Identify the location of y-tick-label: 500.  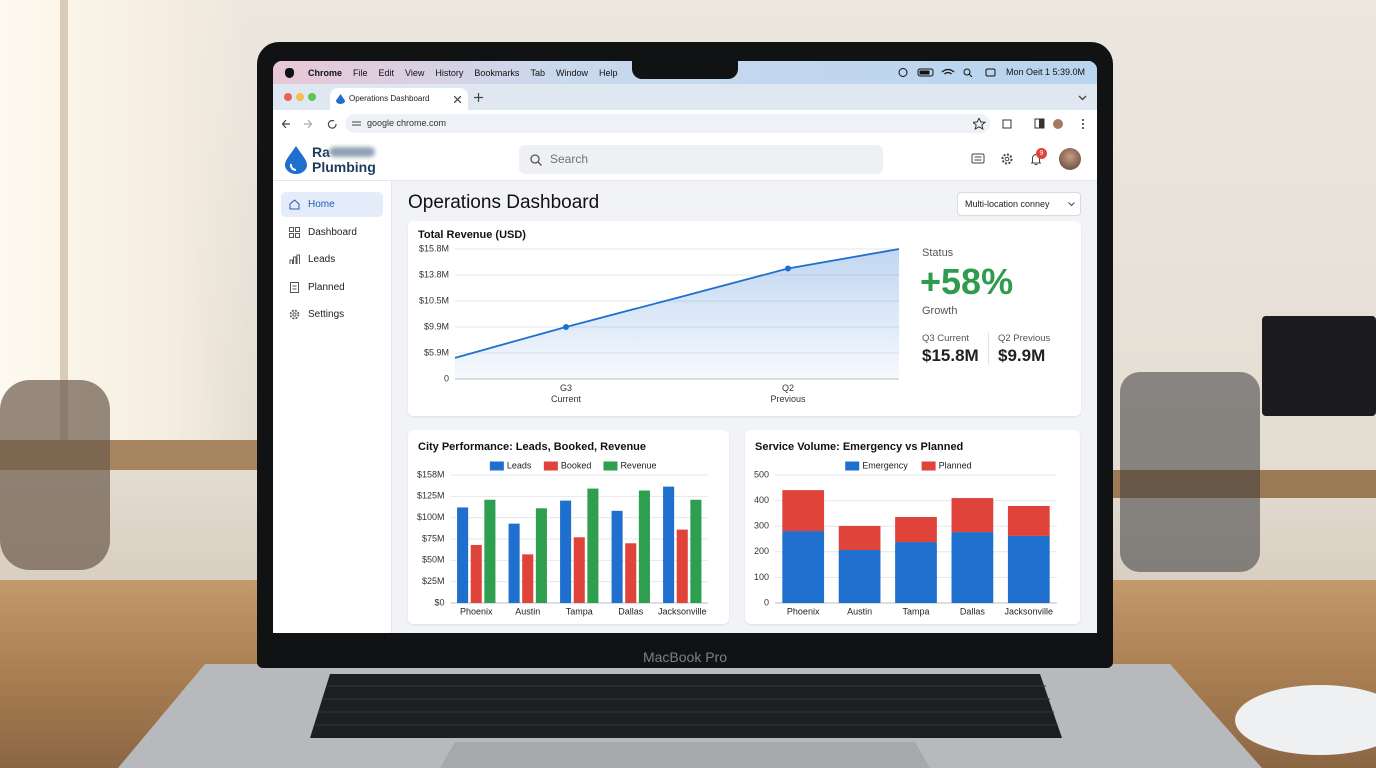
(761, 474).